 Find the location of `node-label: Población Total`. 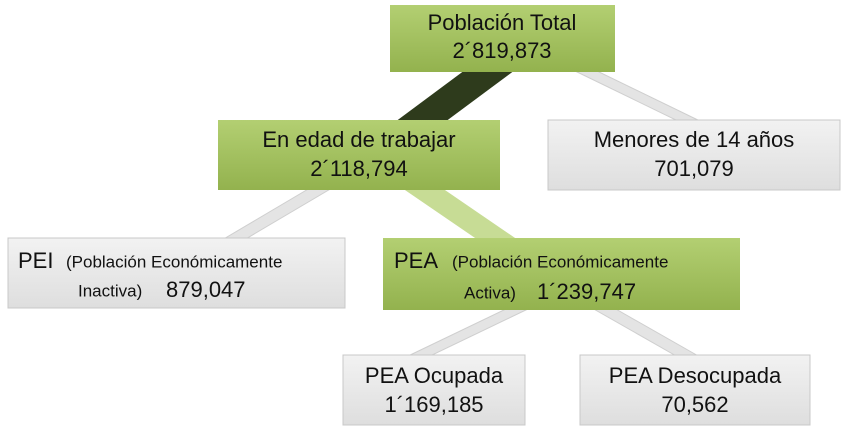

node-label: Población Total is located at coordinates (502, 22).